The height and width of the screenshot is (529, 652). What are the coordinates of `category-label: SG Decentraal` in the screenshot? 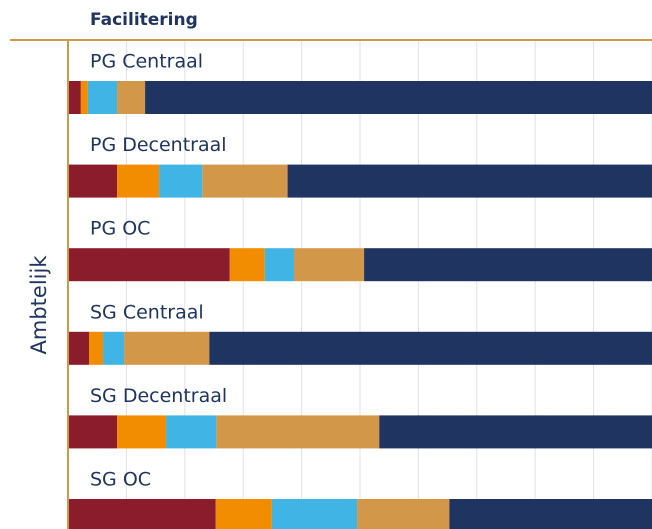 It's located at (158, 396).